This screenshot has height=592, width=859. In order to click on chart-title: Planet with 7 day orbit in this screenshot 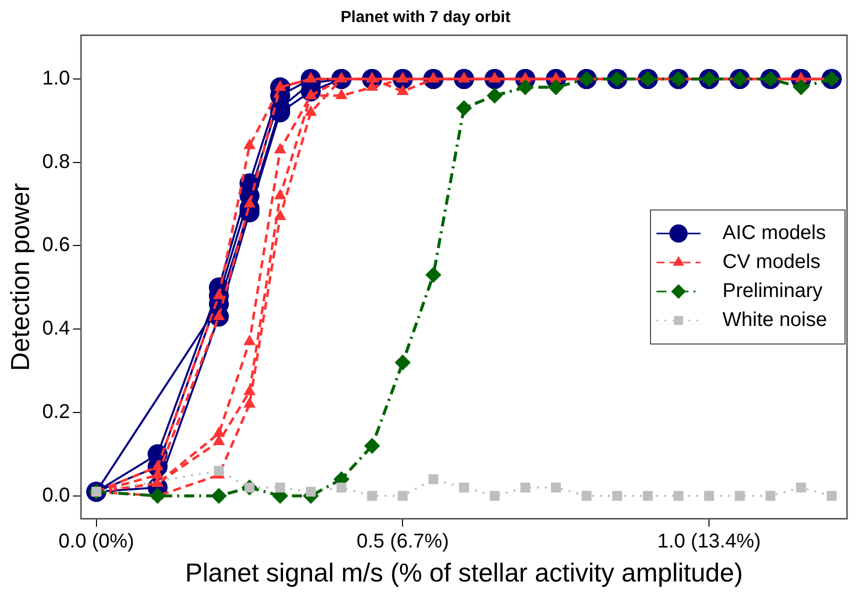, I will do `click(426, 17)`.